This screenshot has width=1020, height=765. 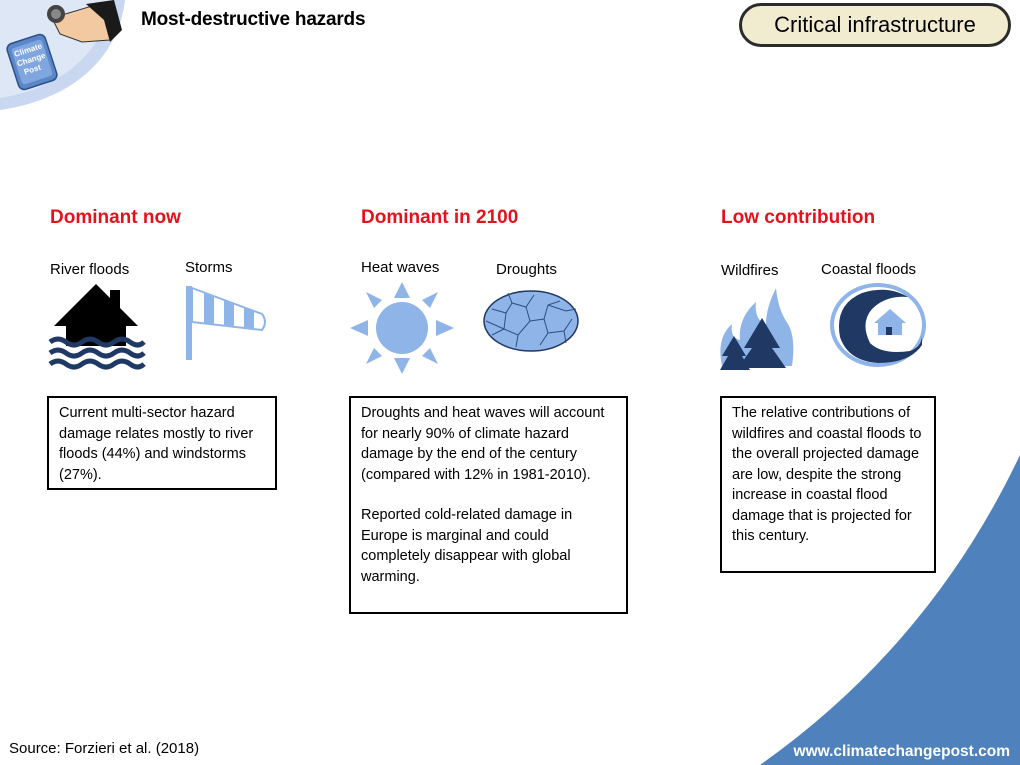 What do you see at coordinates (878, 325) in the screenshot?
I see `wave-house-icon` at bounding box center [878, 325].